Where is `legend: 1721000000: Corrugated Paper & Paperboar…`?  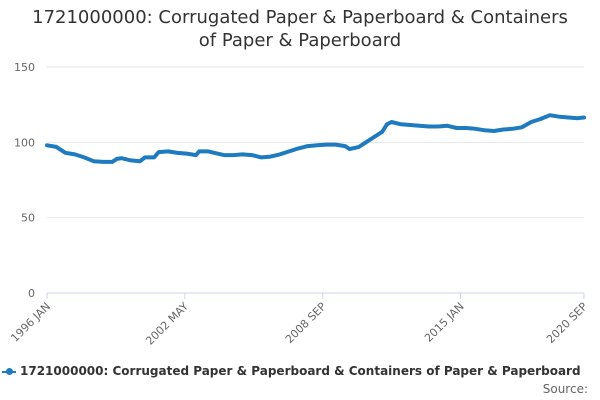 legend: 1721000000: Corrugated Paper & Paperboar… is located at coordinates (300, 372).